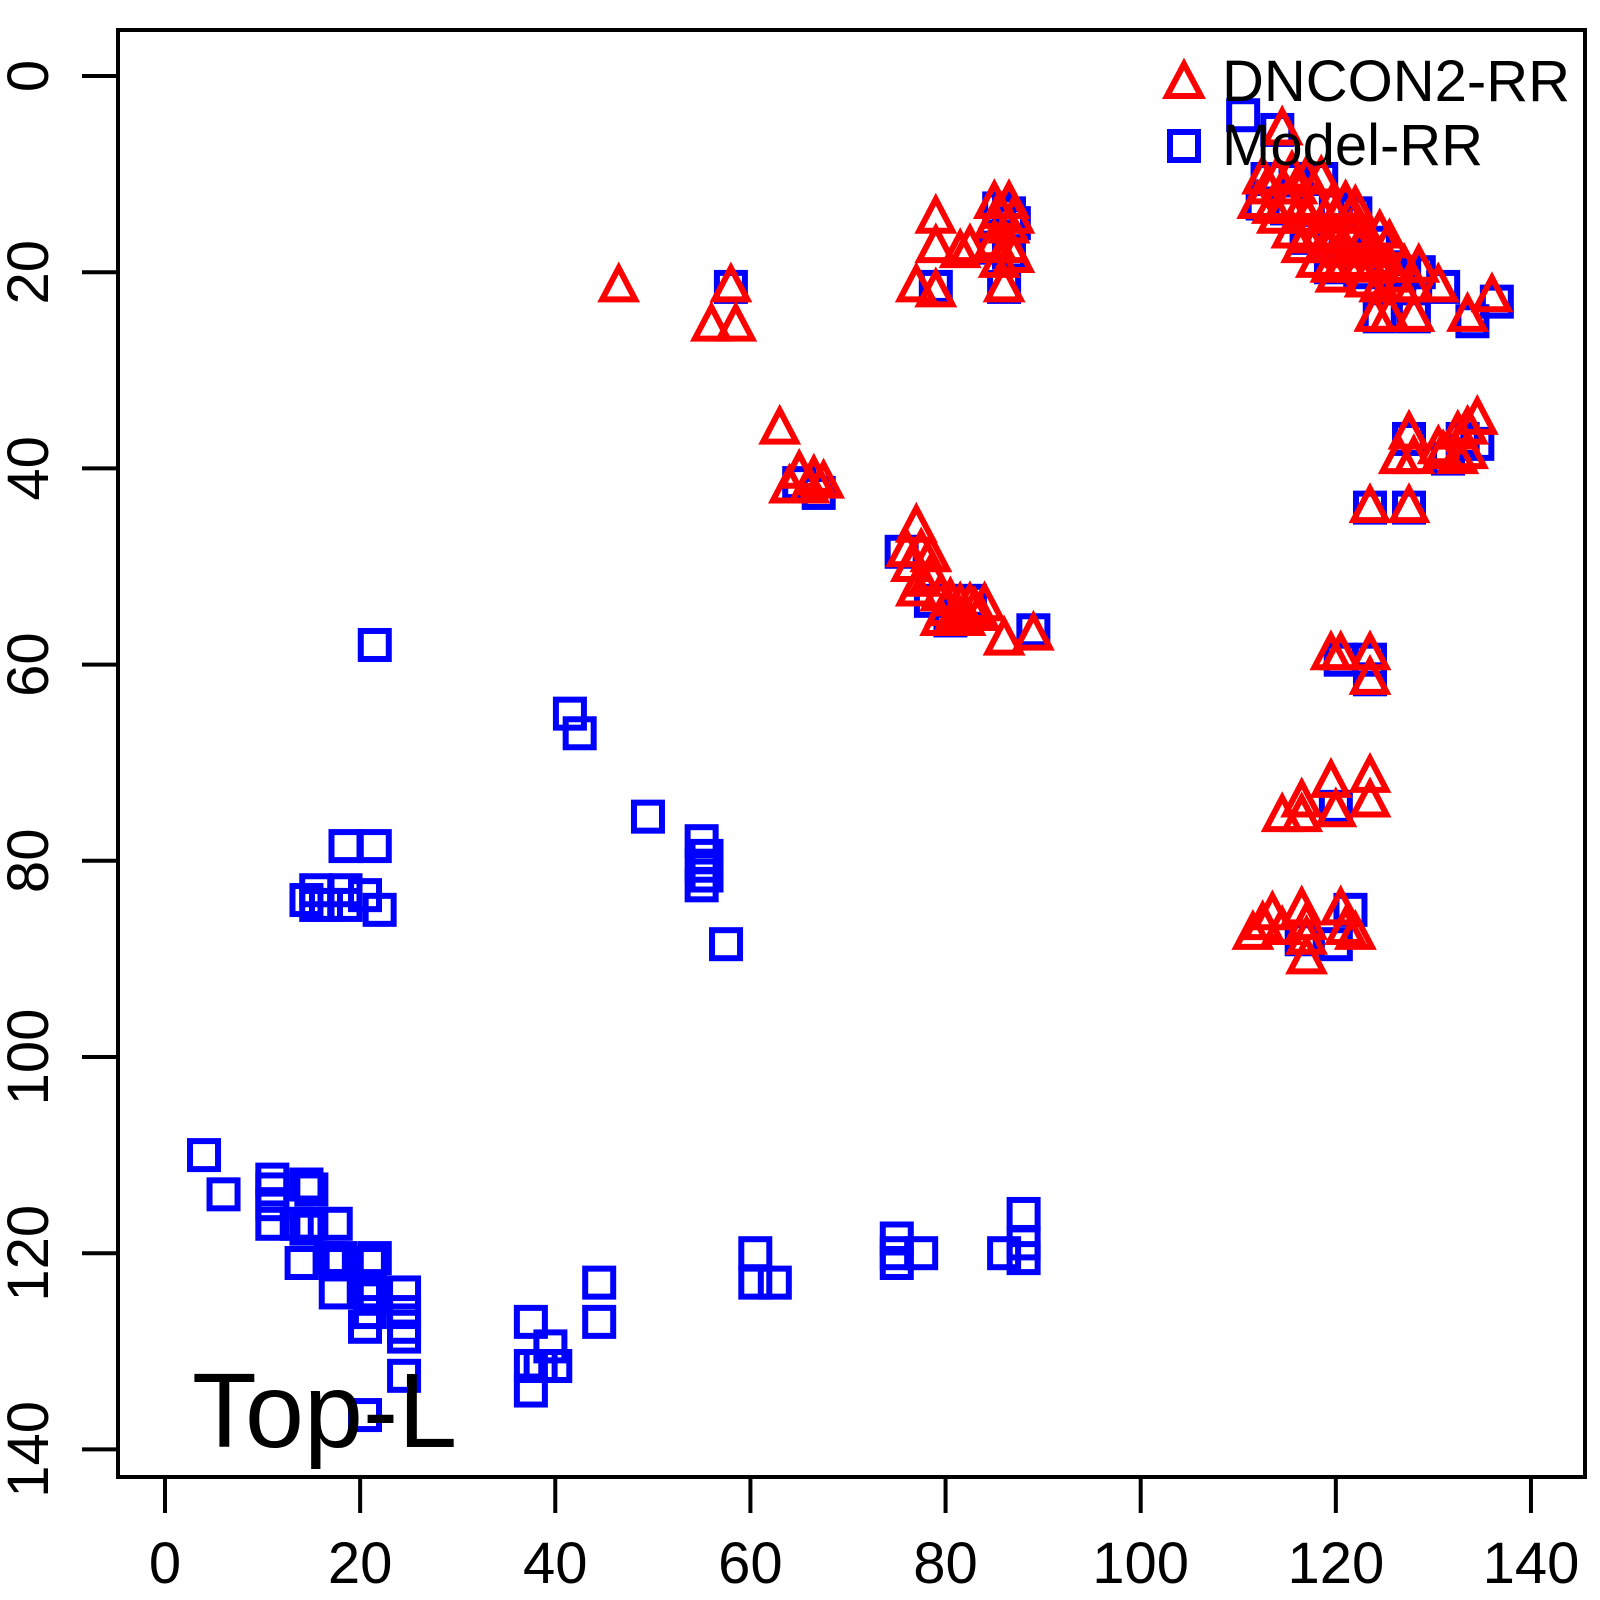 This screenshot has height=1600, width=1600. I want to click on y-tick-label: 120, so click(30, 1253).